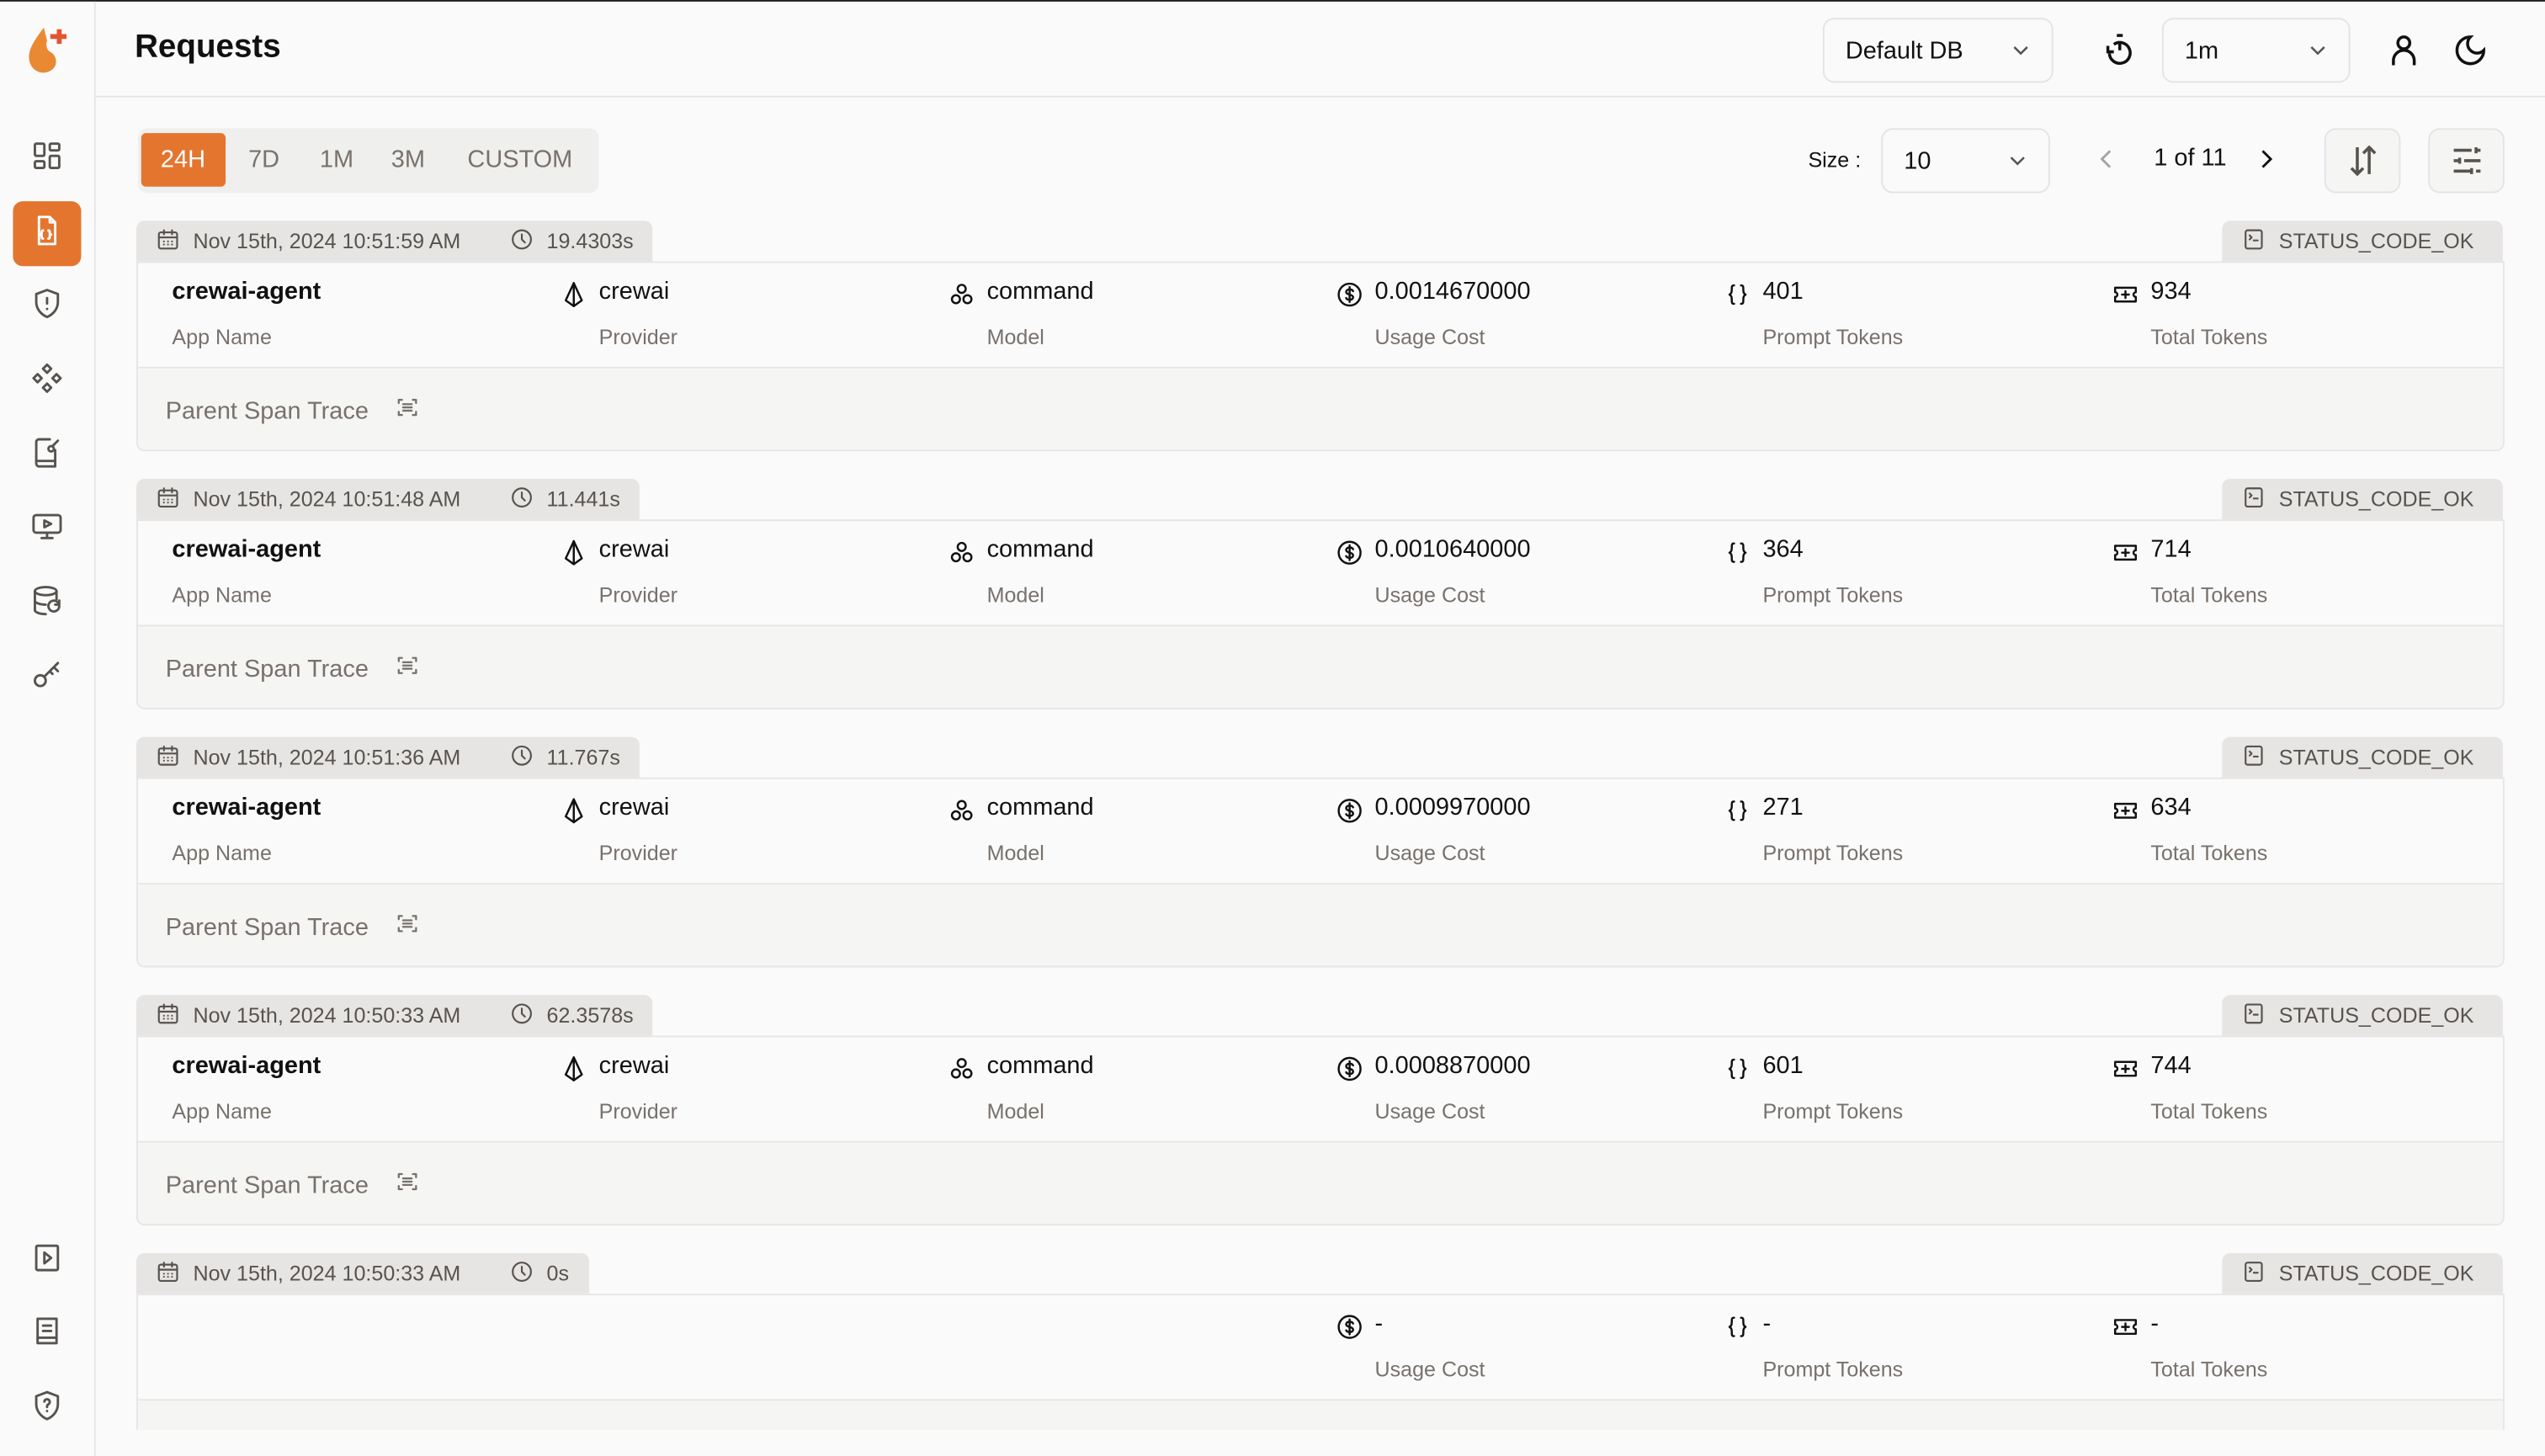 This screenshot has height=1456, width=2545. What do you see at coordinates (1904, 50) in the screenshot?
I see `database-select-value: Default DB` at bounding box center [1904, 50].